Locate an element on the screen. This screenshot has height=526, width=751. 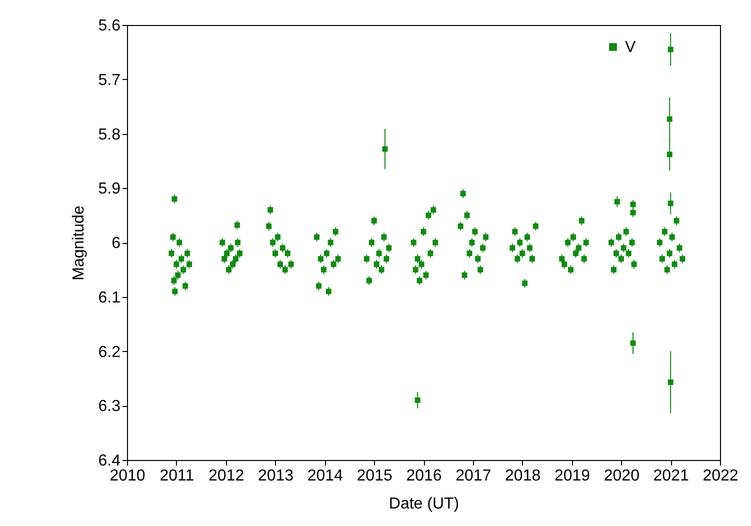
y-tick-label: 6.2 is located at coordinates (109, 352).